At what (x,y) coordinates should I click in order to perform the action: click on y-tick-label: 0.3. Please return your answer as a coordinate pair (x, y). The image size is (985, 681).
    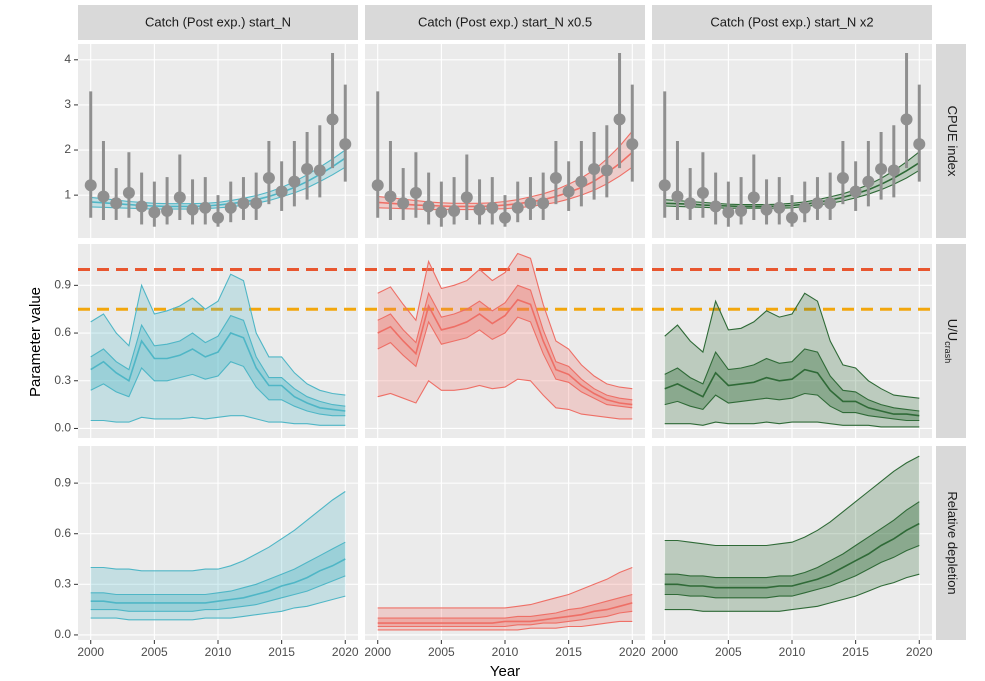
    Looking at the image, I should click on (62, 584).